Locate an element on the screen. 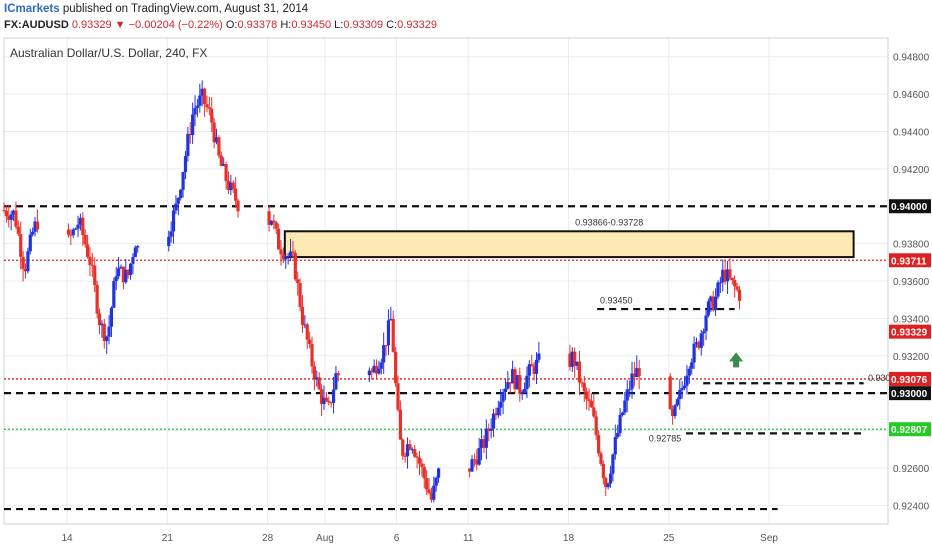  level-annotation: 0.93450 is located at coordinates (616, 300).